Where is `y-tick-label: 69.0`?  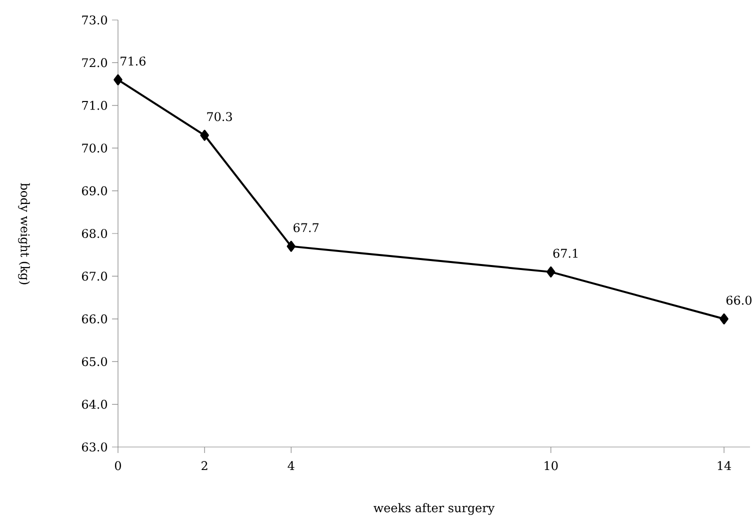
y-tick-label: 69.0 is located at coordinates (95, 191).